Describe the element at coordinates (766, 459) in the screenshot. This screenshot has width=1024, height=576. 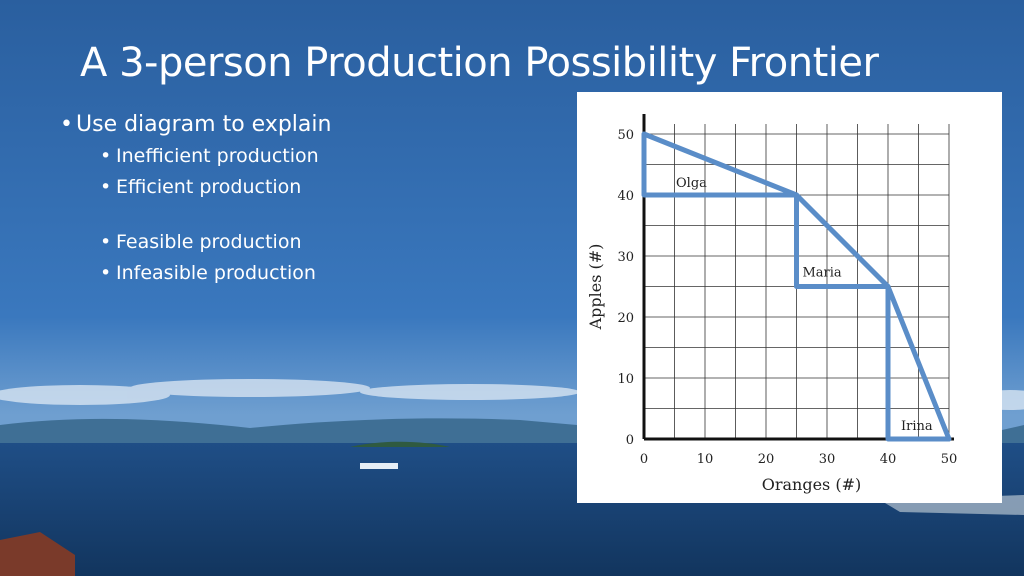
I see `x-tick-label: 20` at that location.